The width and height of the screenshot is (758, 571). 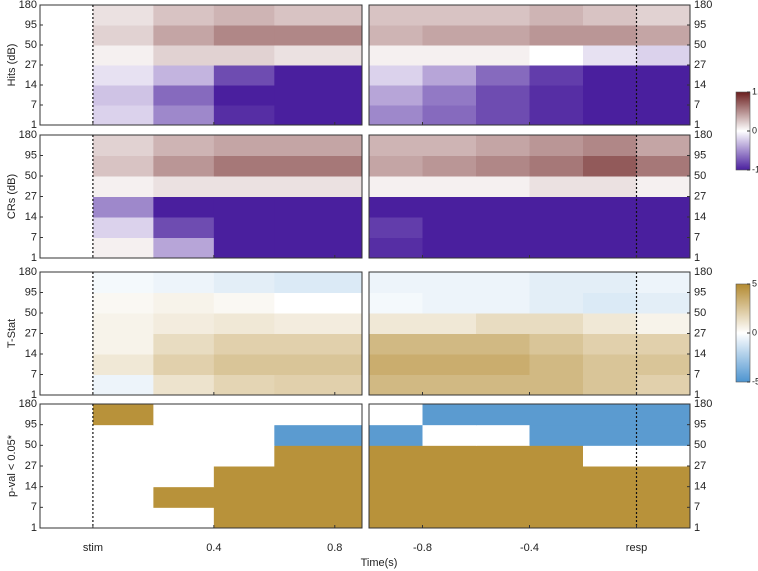 I want to click on x-tick-label: -0.4, so click(x=529, y=548).